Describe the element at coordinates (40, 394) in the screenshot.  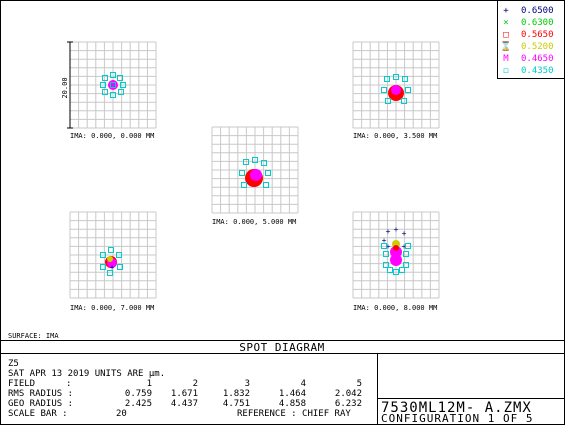
I see `rms-row-label: RMS RADIUS :` at that location.